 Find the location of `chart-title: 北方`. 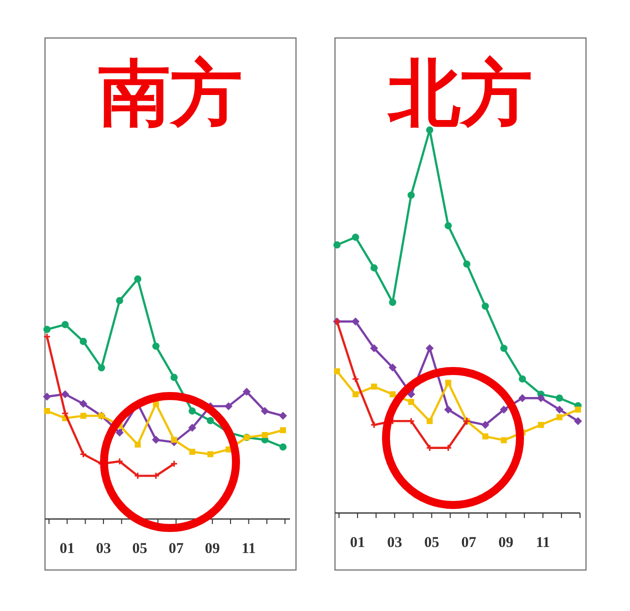

chart-title: 北方 is located at coordinates (459, 93).